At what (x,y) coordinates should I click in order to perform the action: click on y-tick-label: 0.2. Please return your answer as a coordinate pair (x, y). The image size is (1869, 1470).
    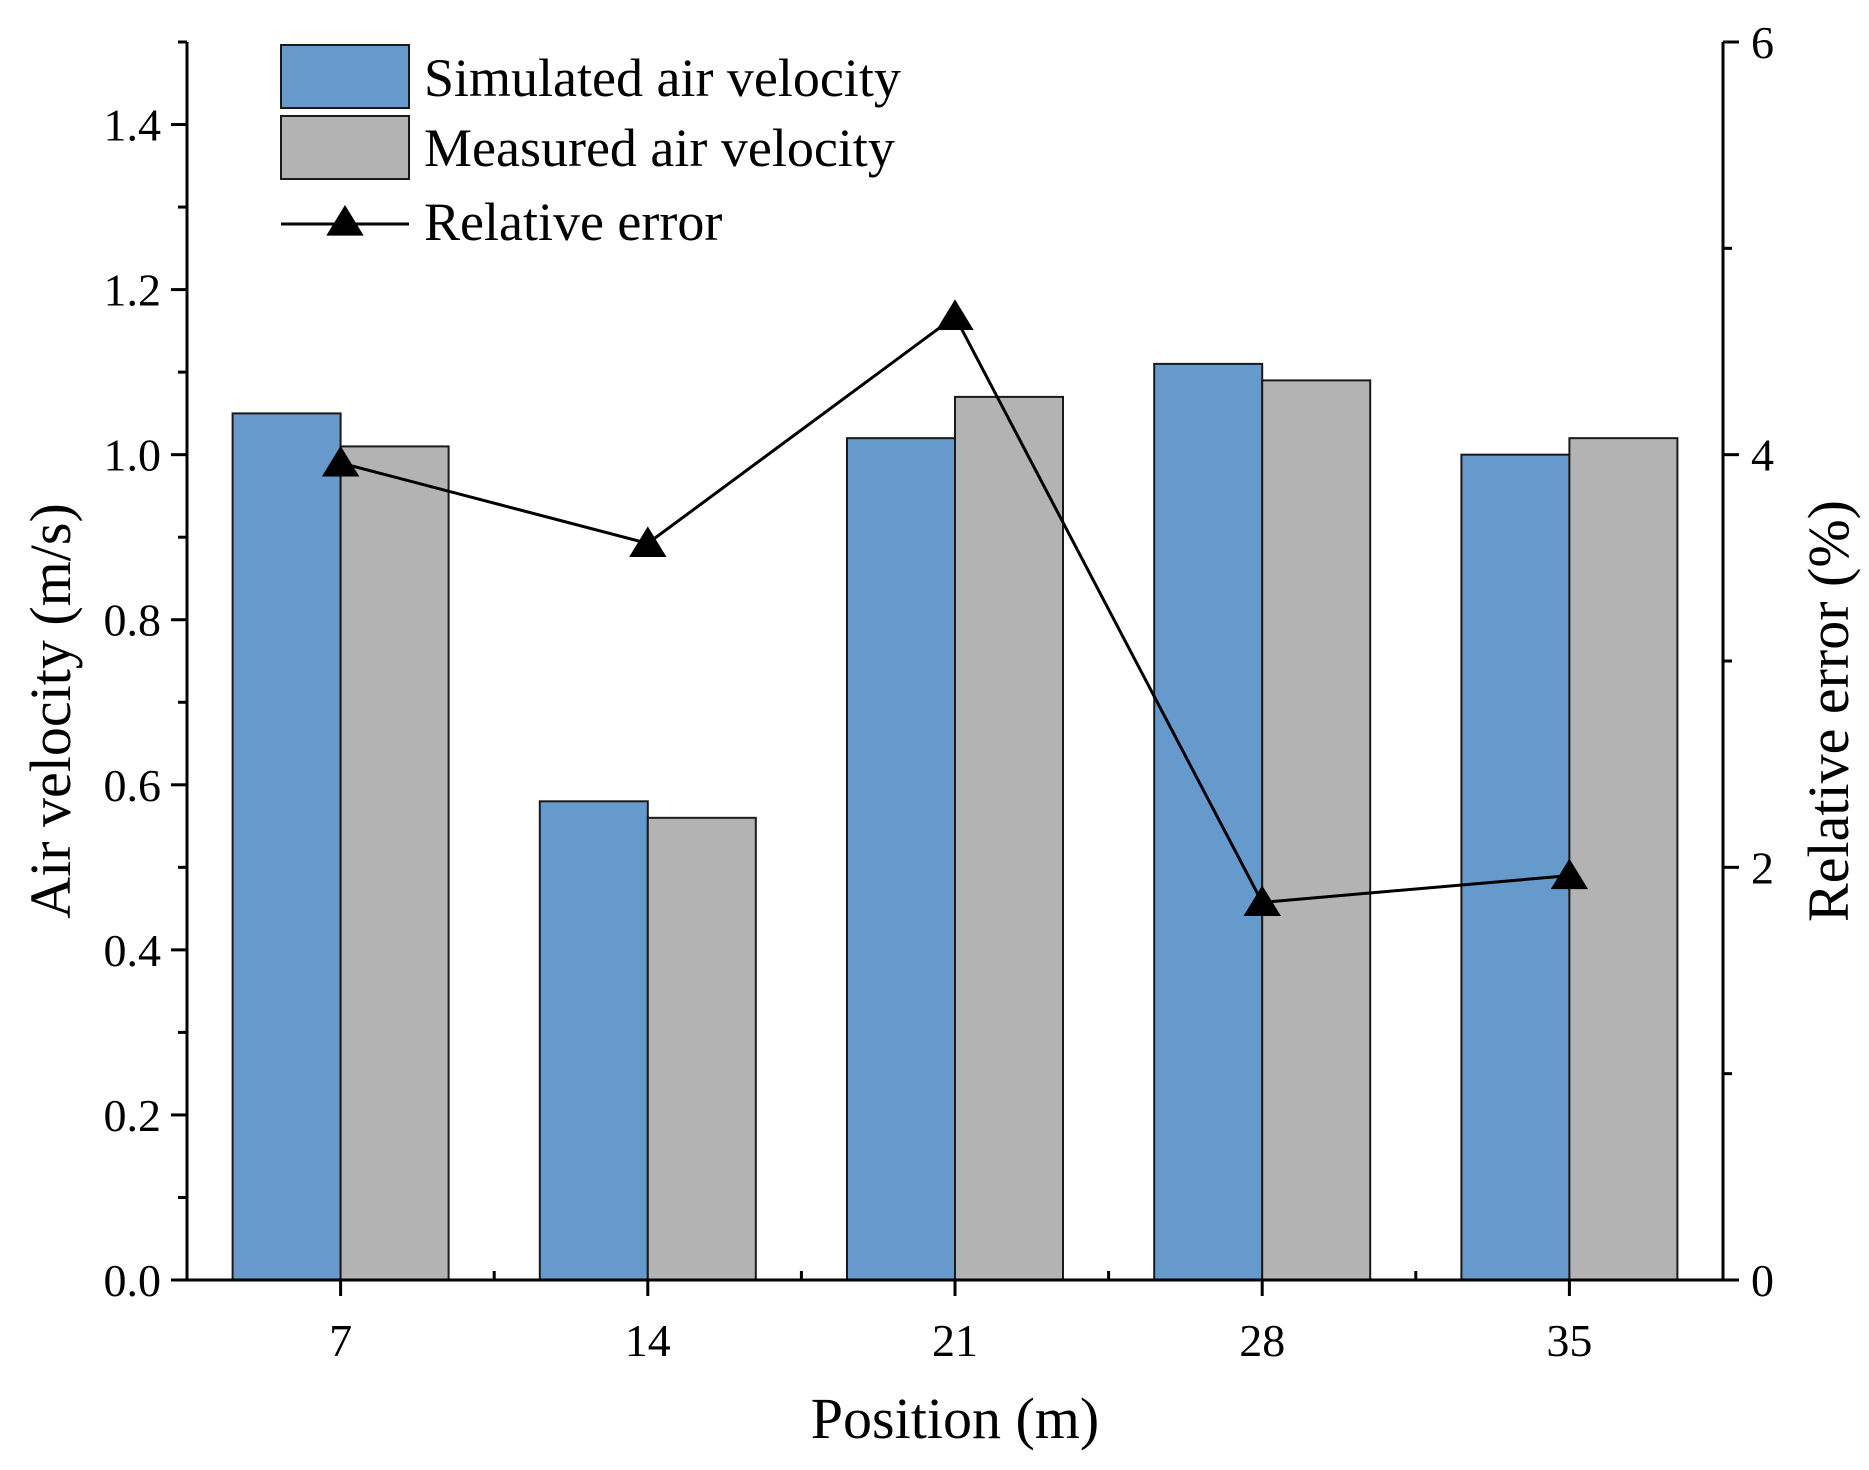
    Looking at the image, I should click on (133, 1115).